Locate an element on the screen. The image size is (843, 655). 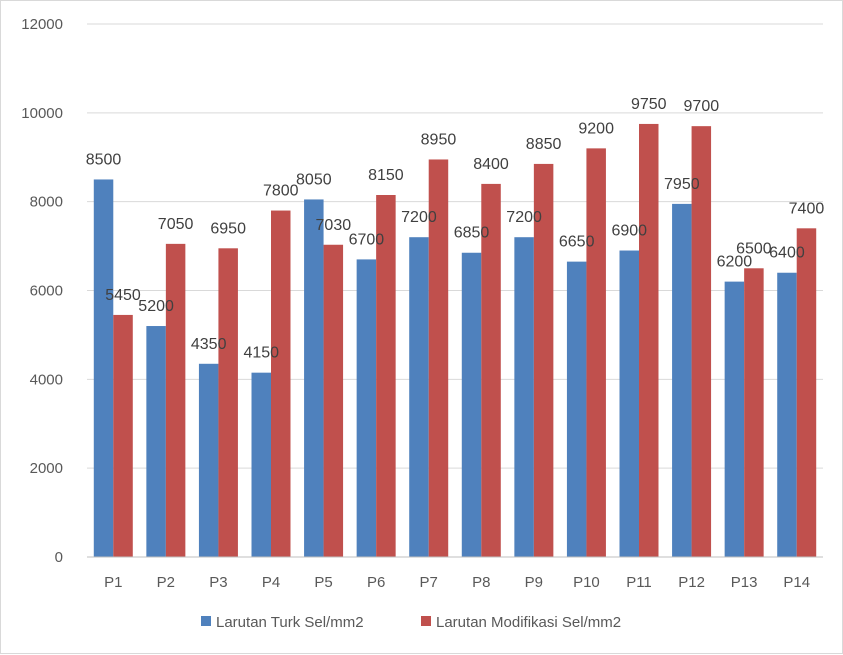
bar-series-1-P14 is located at coordinates (787, 414).